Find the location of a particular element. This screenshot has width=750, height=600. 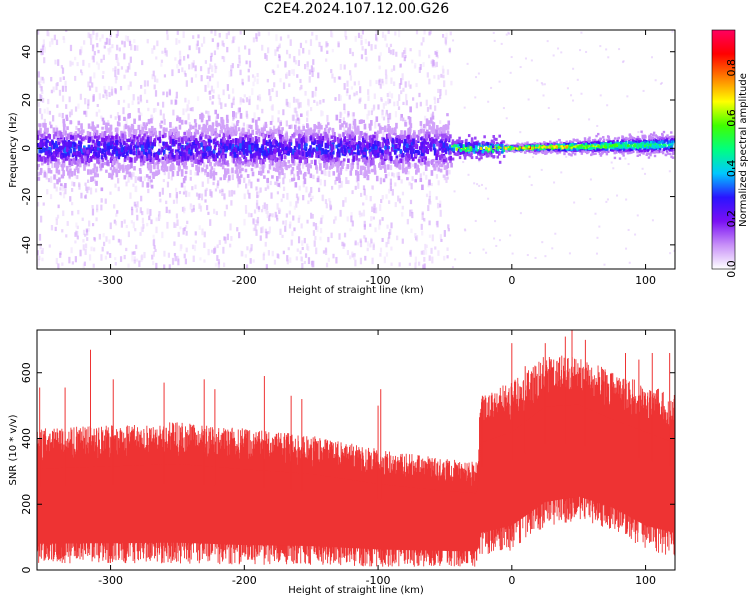

page-title: C2E4.2024.107.12.00.G26 is located at coordinates (356, 9).